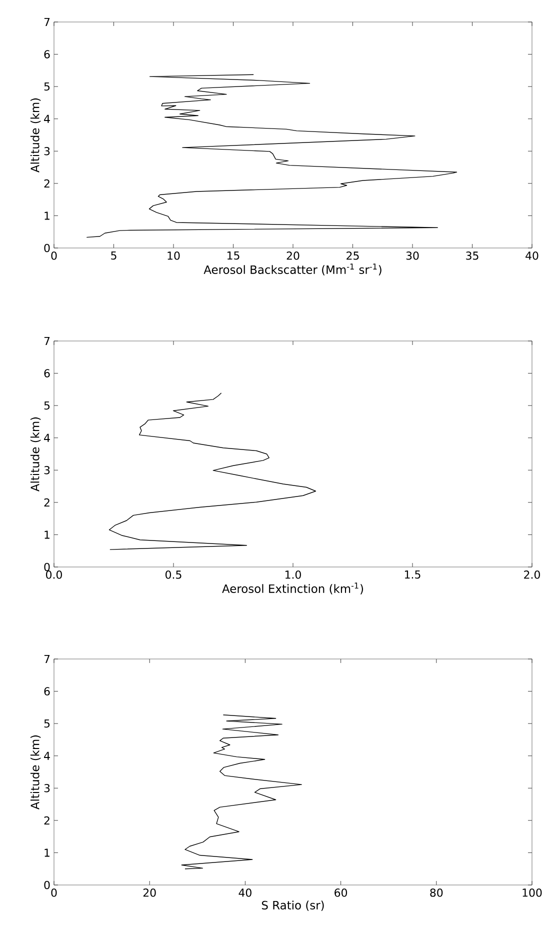 The image size is (550, 937). I want to click on x-tick-label: 10, so click(174, 256).